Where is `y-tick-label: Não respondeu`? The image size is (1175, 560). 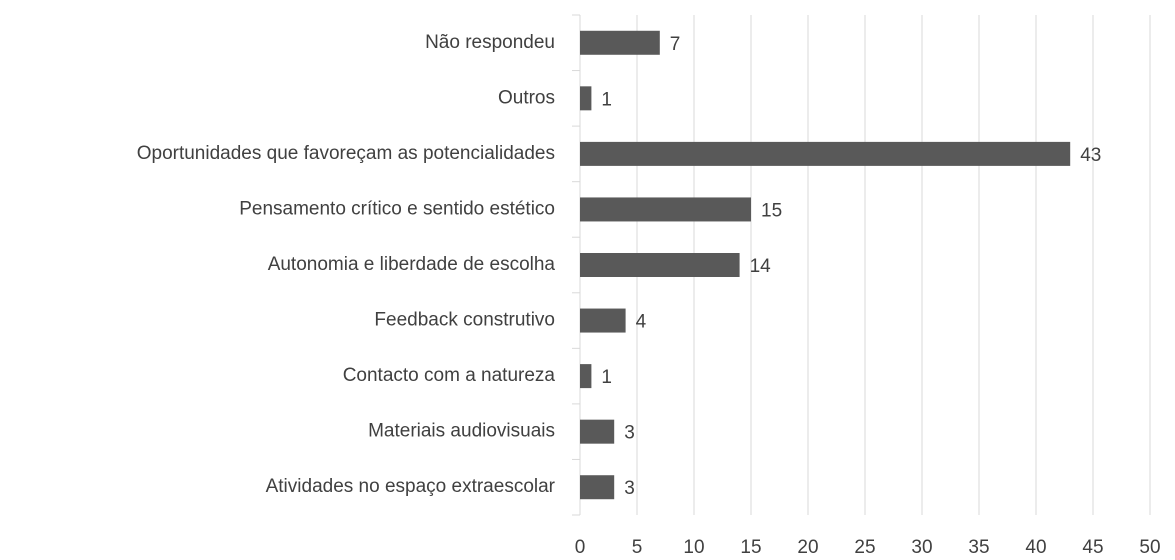 y-tick-label: Não respondeu is located at coordinates (490, 42).